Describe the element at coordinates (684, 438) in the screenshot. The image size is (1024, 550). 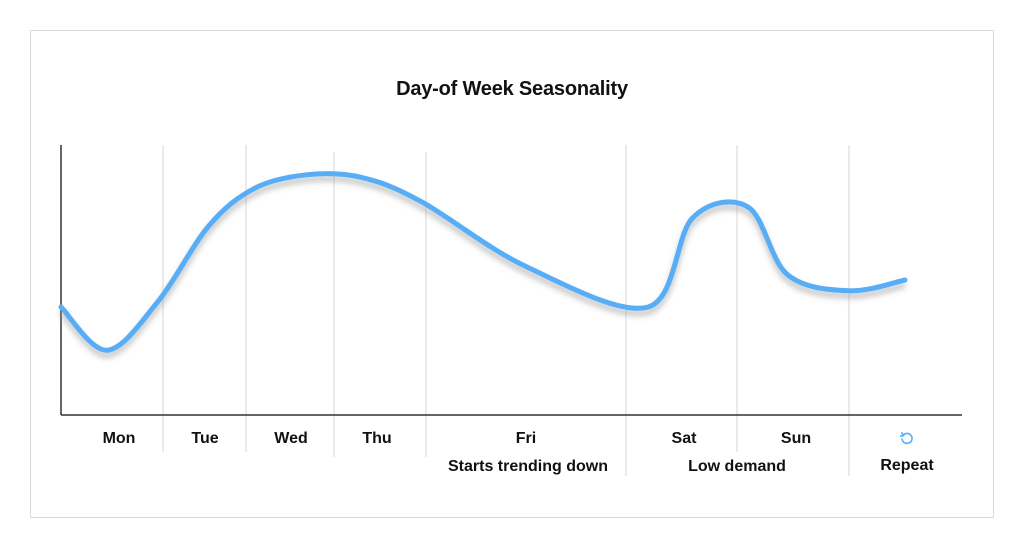
I see `x-tick-label-sat: Sat` at that location.